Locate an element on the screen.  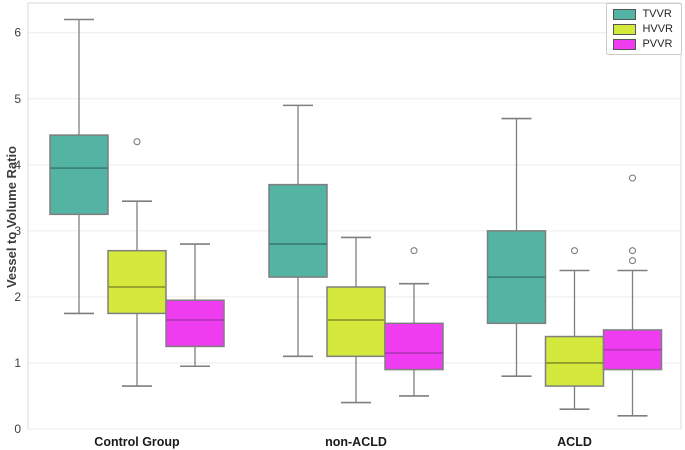
box-tvvr-non-acld is located at coordinates (298, 230).